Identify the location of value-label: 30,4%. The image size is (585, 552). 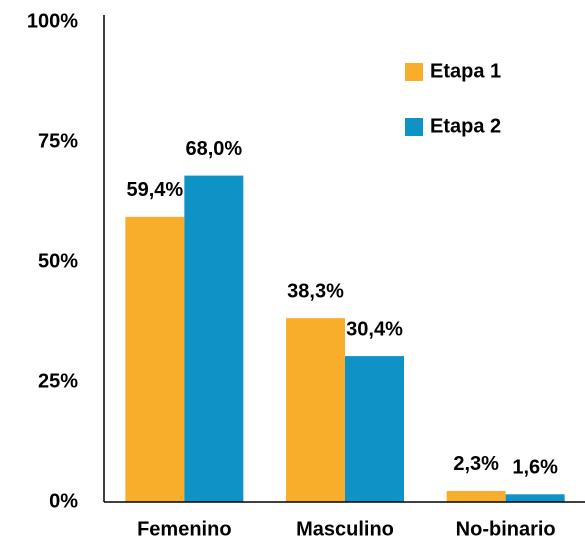
(374, 329).